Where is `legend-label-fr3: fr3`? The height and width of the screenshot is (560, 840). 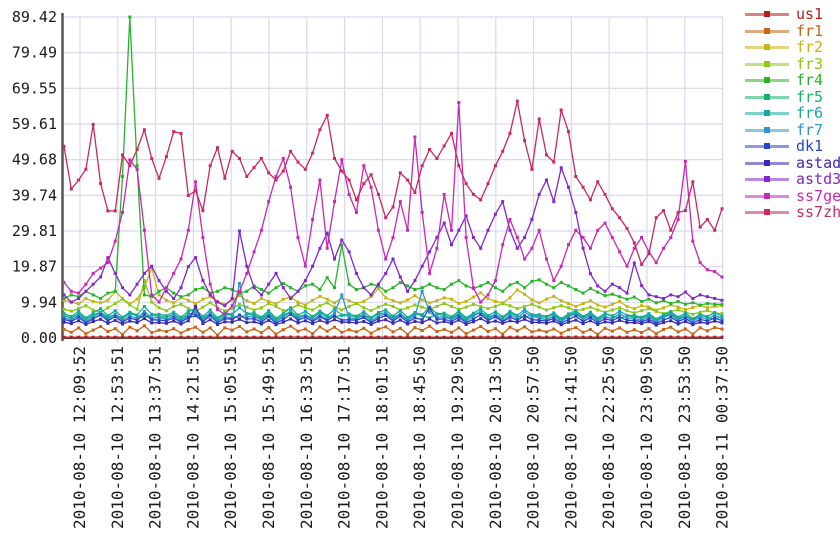 legend-label-fr3: fr3 is located at coordinates (810, 63).